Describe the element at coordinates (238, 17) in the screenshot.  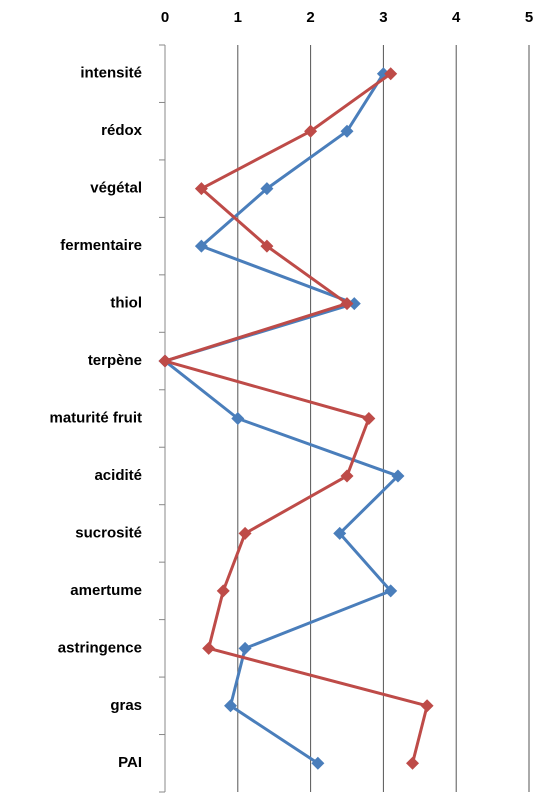
I see `x-tick-label: 1` at that location.